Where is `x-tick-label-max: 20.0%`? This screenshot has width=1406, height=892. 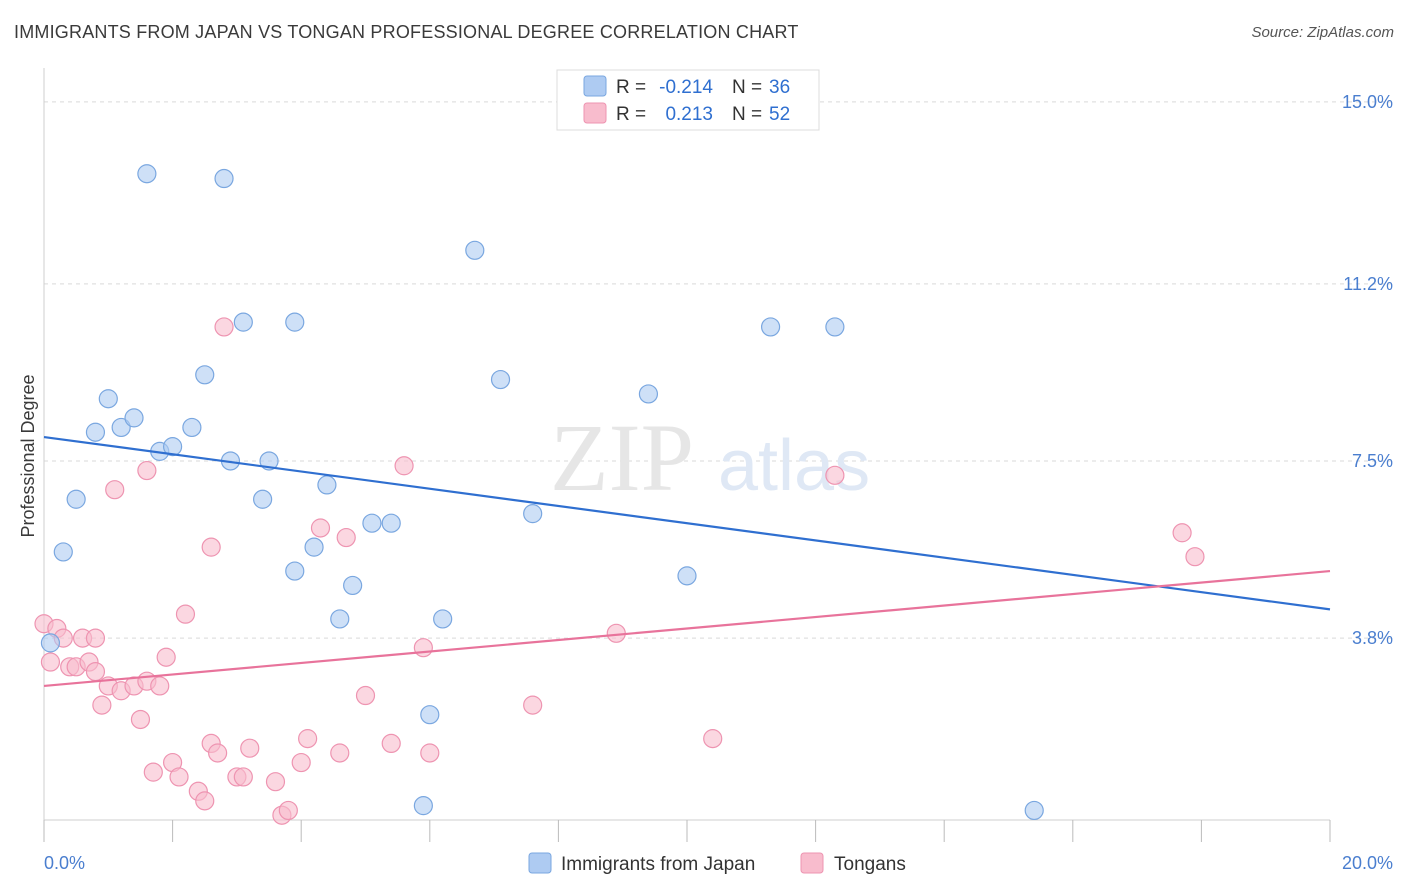 x-tick-label-max: 20.0% is located at coordinates (1367, 863).